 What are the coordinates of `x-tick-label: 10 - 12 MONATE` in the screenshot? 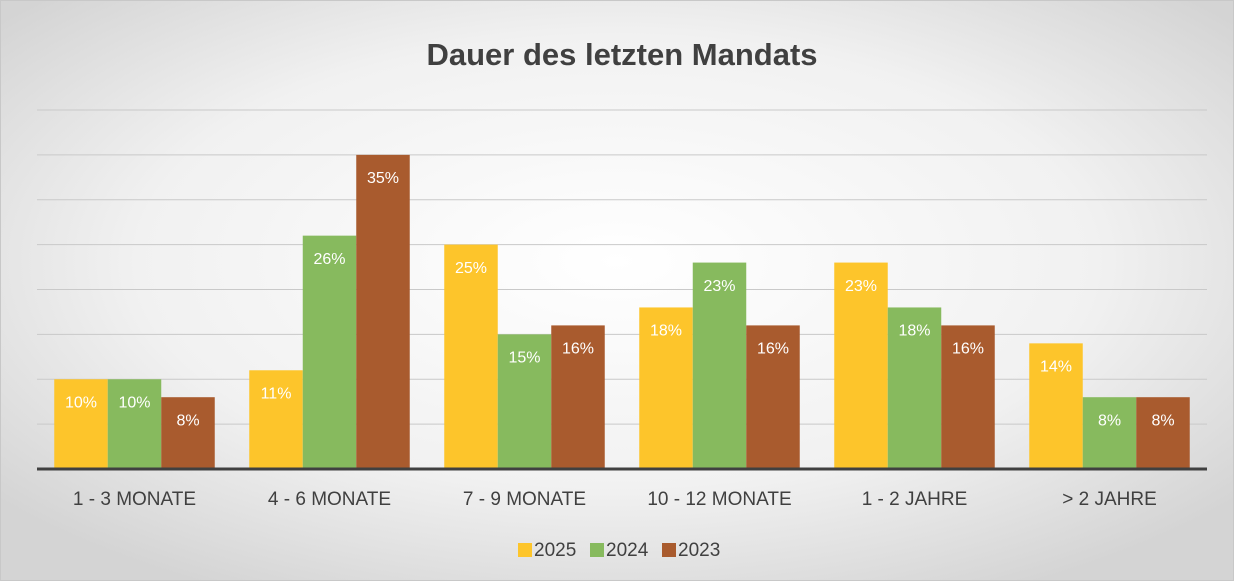 It's located at (719, 499).